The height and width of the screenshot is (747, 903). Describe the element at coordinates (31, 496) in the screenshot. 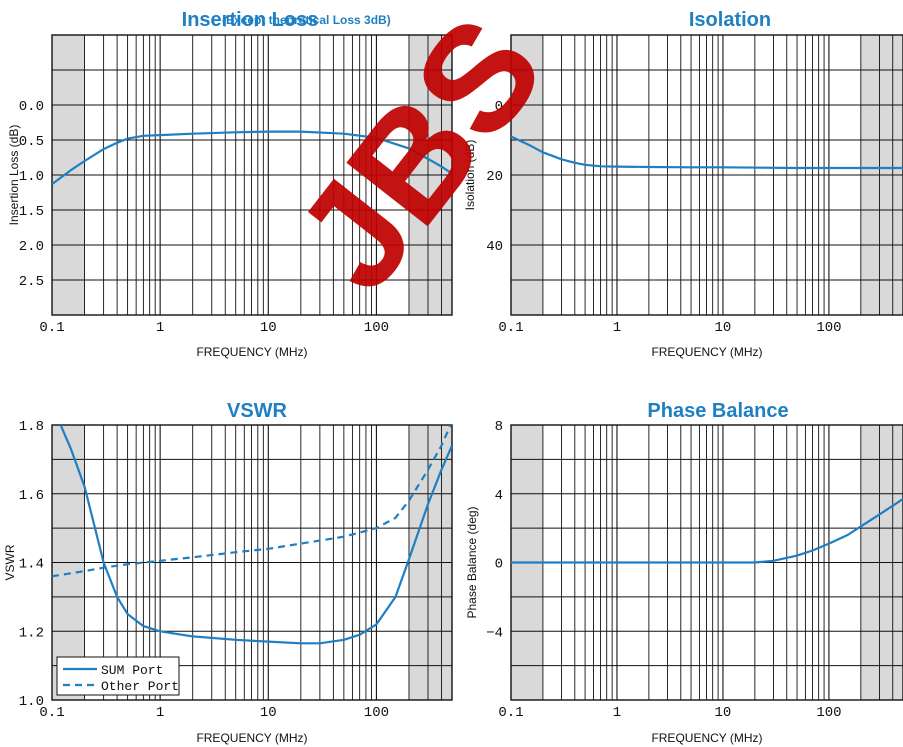

I see `y-tick-label: 1.6` at that location.